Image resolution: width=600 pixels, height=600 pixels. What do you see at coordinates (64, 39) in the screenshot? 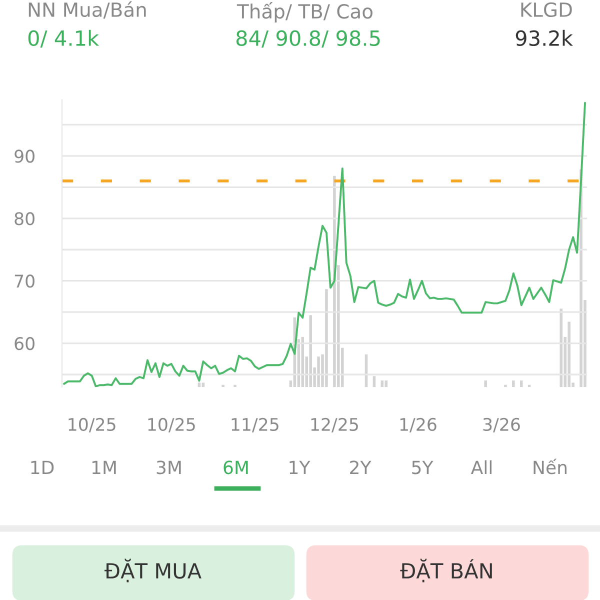
I see `text: 0/ 4.1k` at bounding box center [64, 39].